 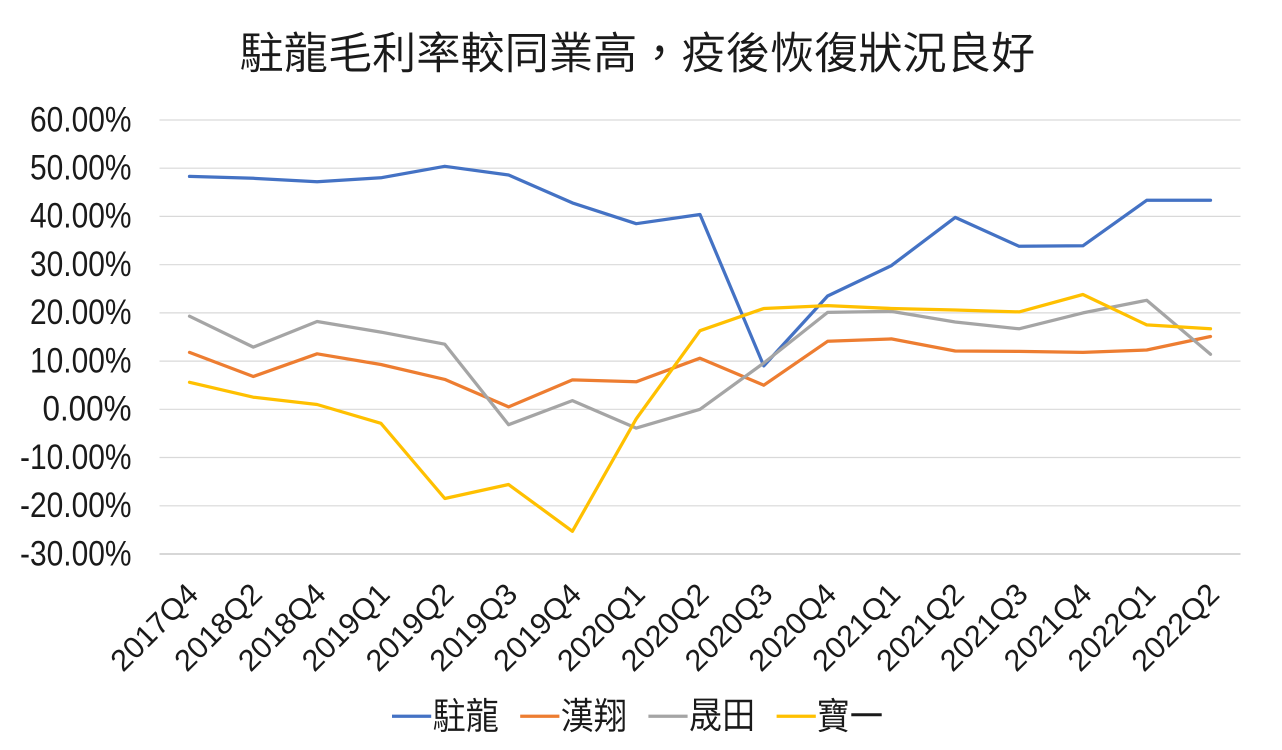 What do you see at coordinates (76, 553) in the screenshot?
I see `svg-text: -30.00%` at bounding box center [76, 553].